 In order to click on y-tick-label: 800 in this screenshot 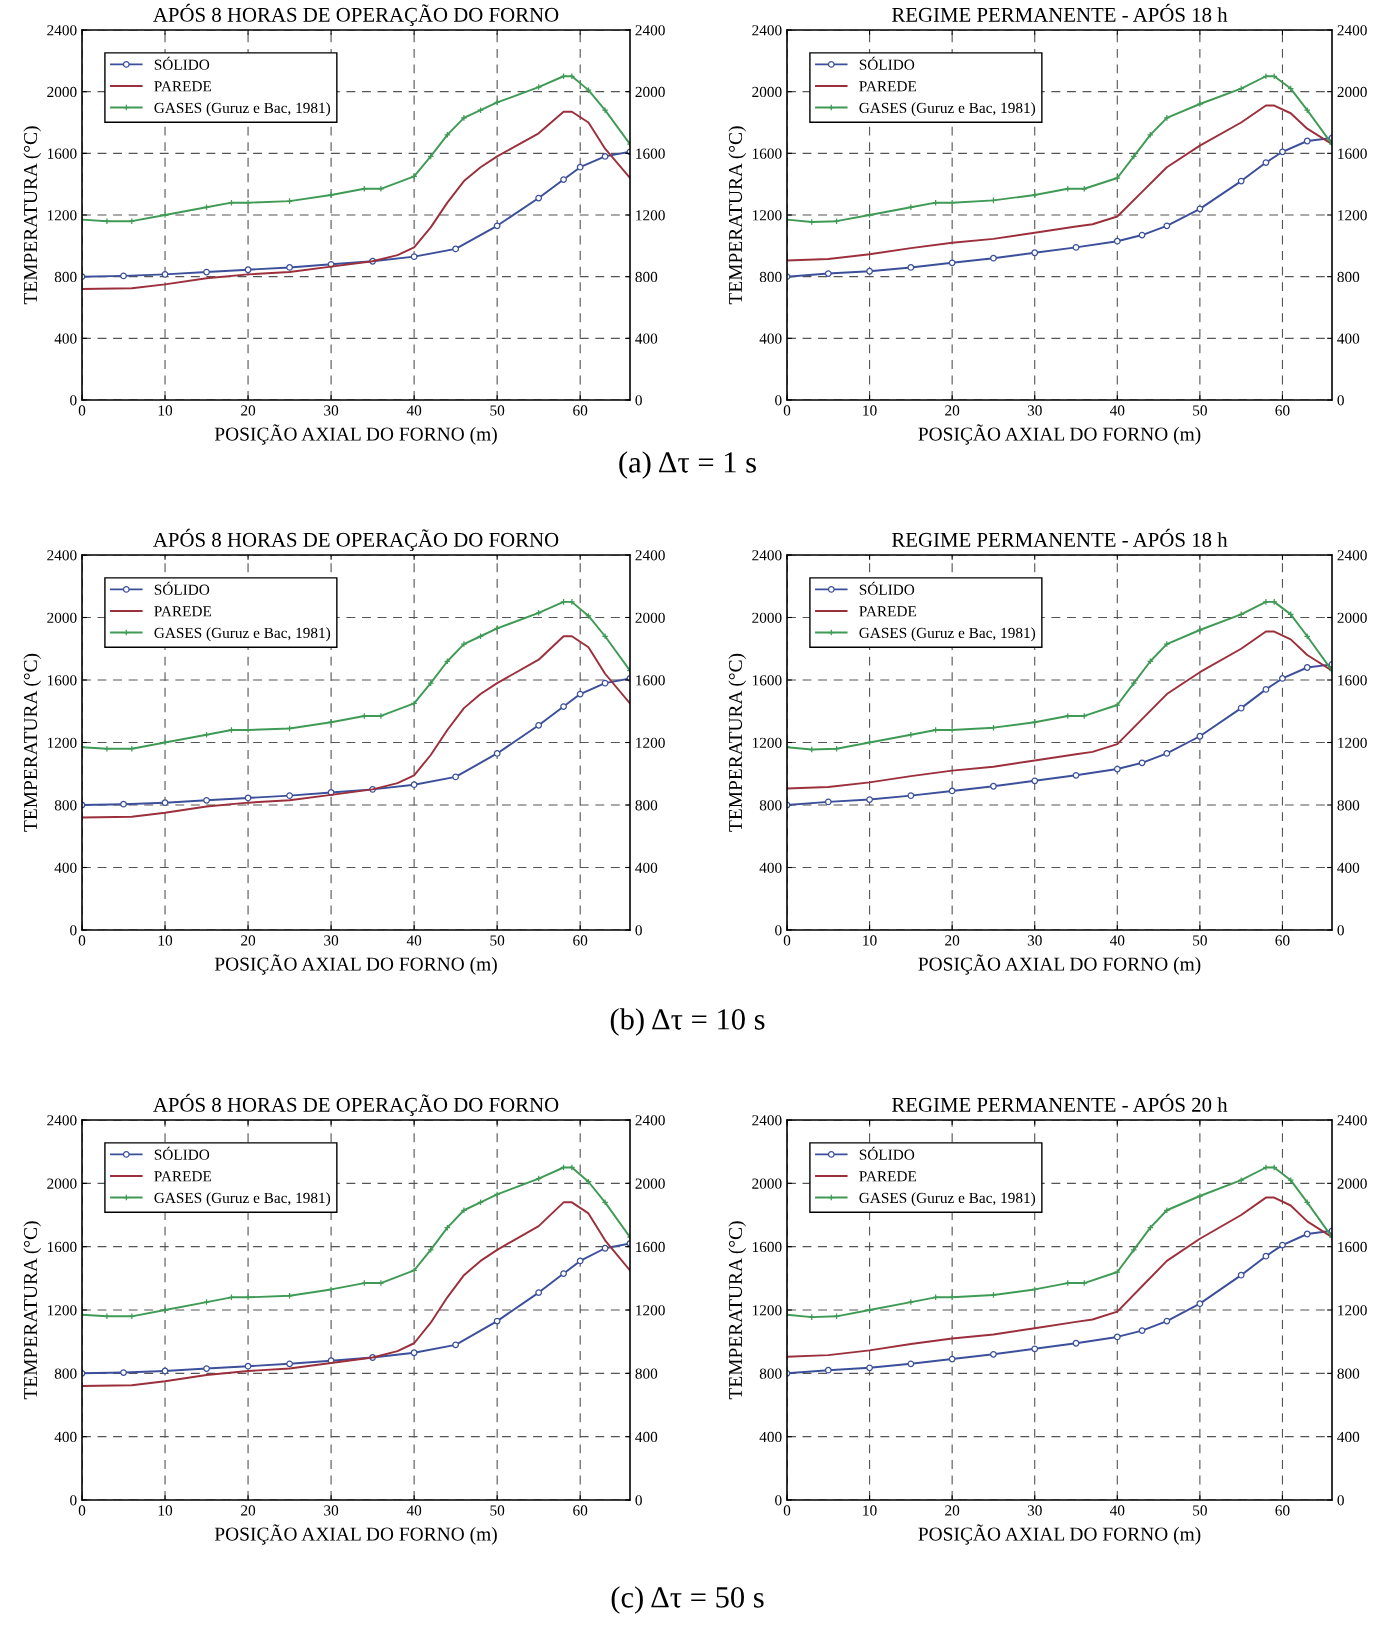, I will do `click(65, 805)`.